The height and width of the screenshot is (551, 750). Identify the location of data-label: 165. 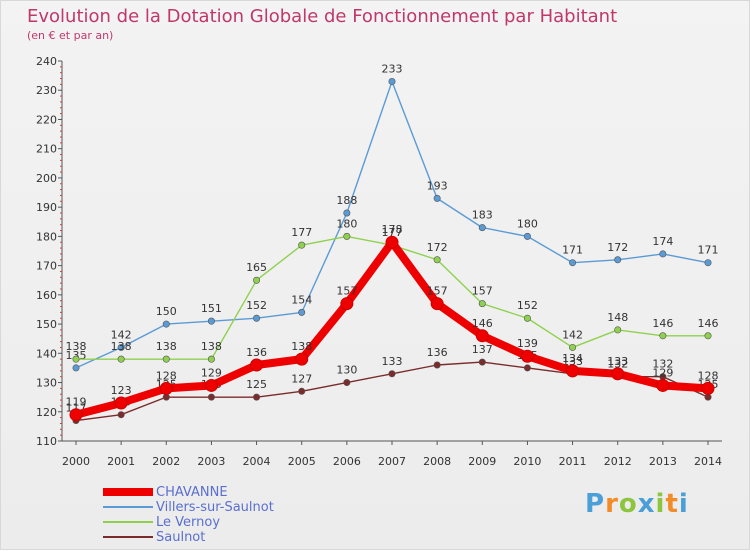
(256, 267).